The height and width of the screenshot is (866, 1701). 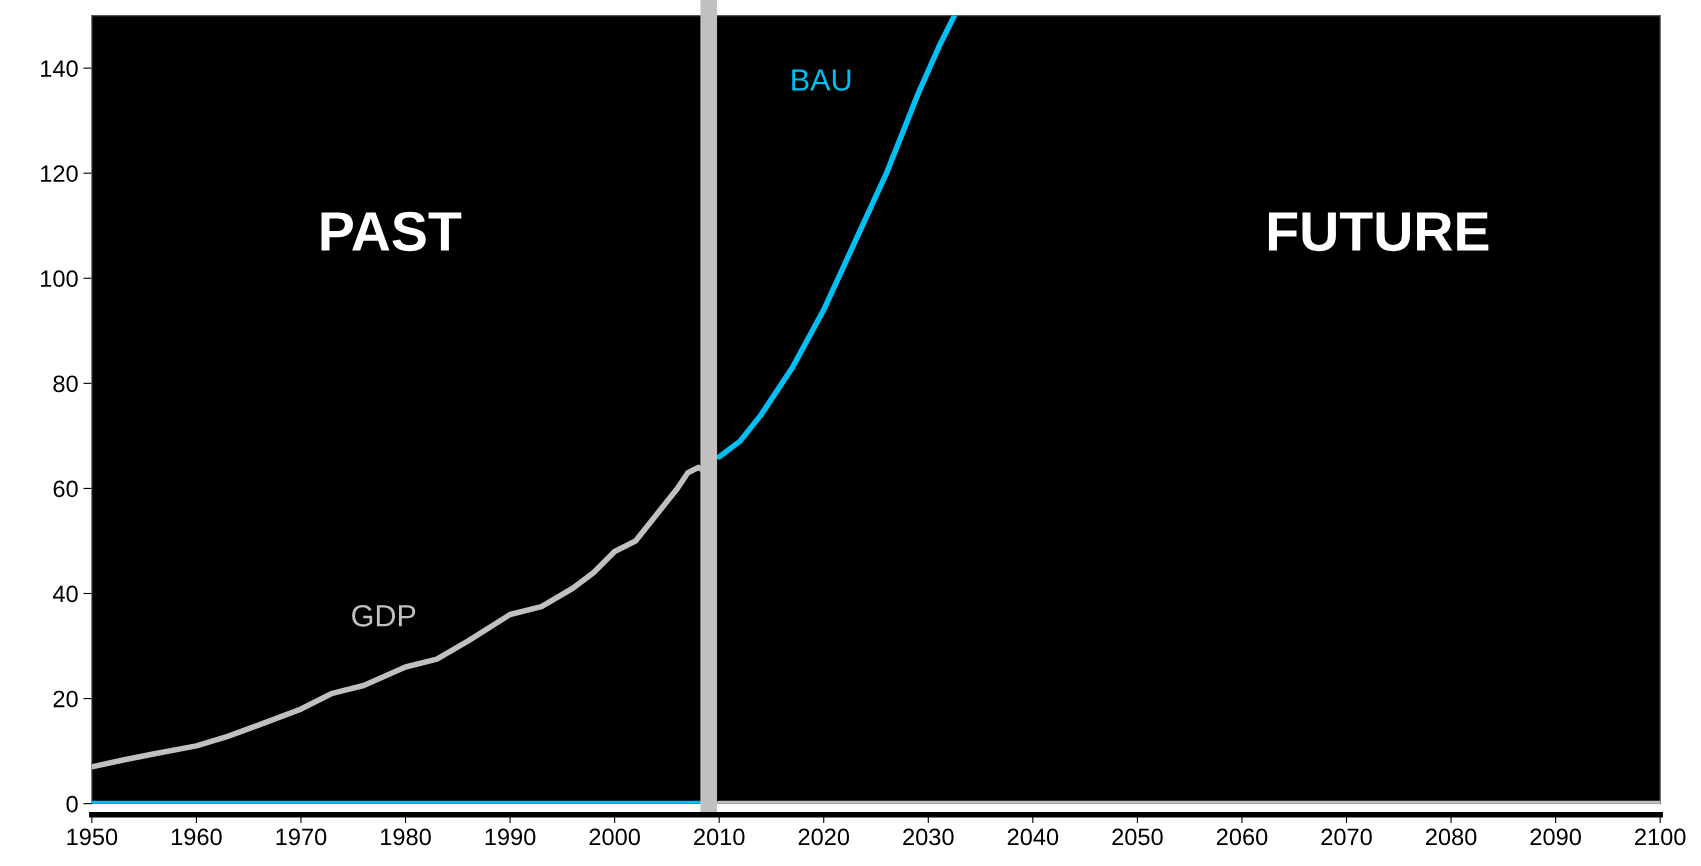 What do you see at coordinates (65, 699) in the screenshot?
I see `y-tick-label: 20` at bounding box center [65, 699].